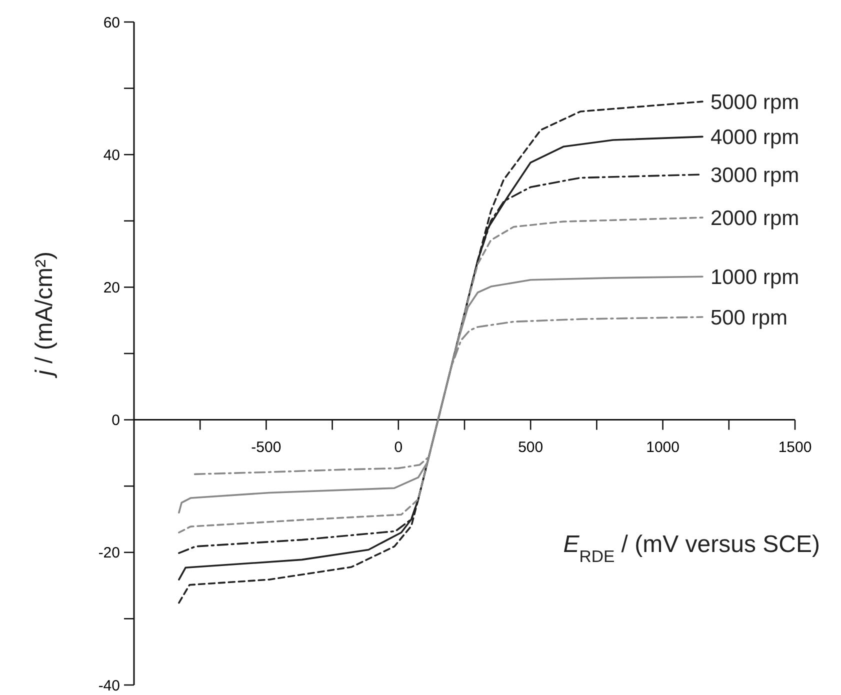  Describe the element at coordinates (531, 447) in the screenshot. I see `x-tick-label: 500` at that location.